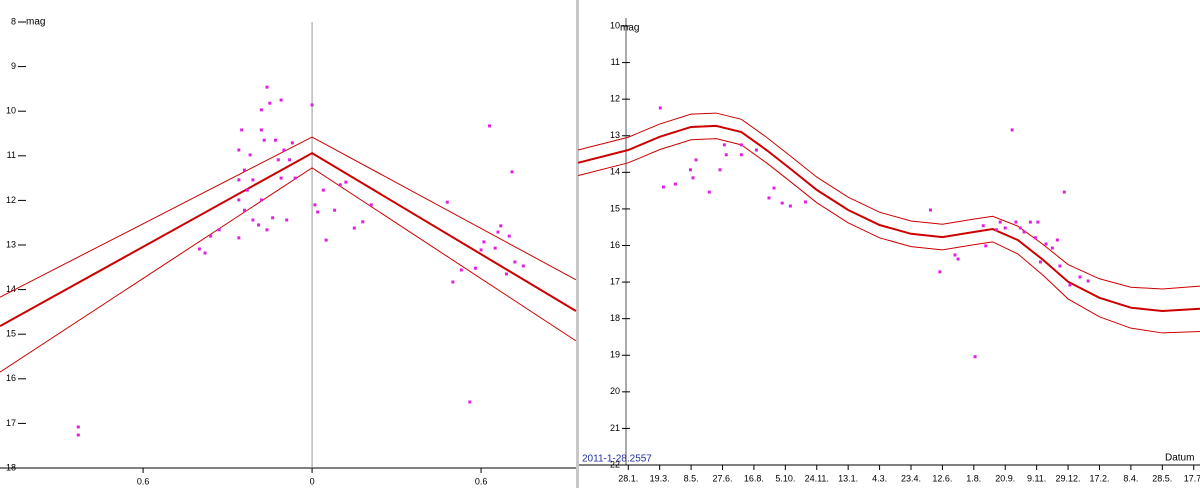 This screenshot has height=488, width=1200. What do you see at coordinates (13, 21) in the screenshot?
I see `y-tick-label: 8` at bounding box center [13, 21].